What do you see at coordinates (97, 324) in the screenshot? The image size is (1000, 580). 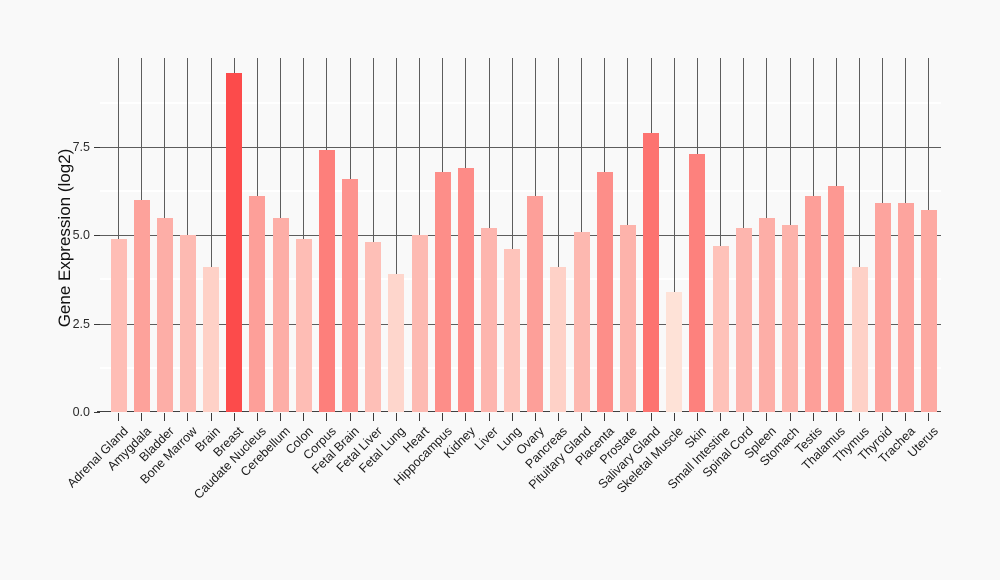 I see `y-tick-2.5` at bounding box center [97, 324].